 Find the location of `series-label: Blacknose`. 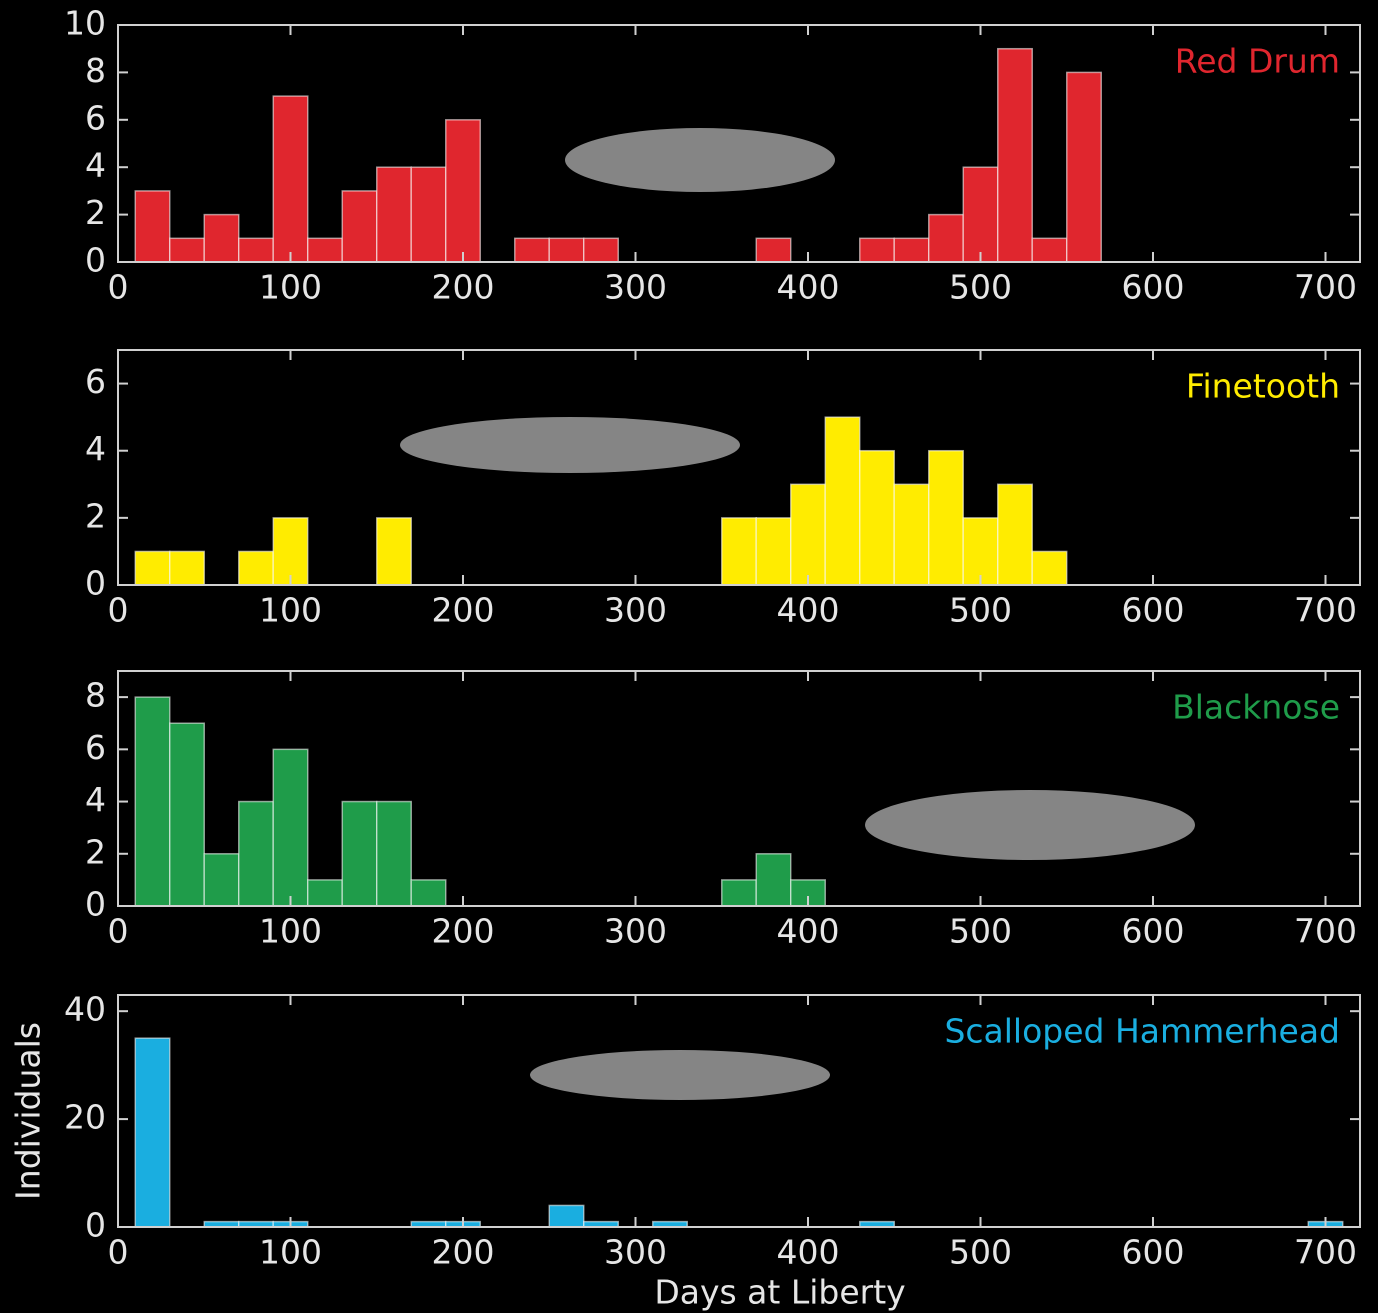

series-label: Blacknose is located at coordinates (1256, 707).